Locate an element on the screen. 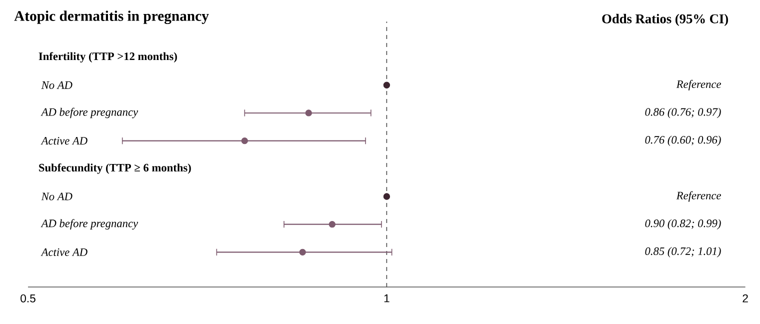  annotation: 0.90 (0.82; 0.99) is located at coordinates (683, 224).